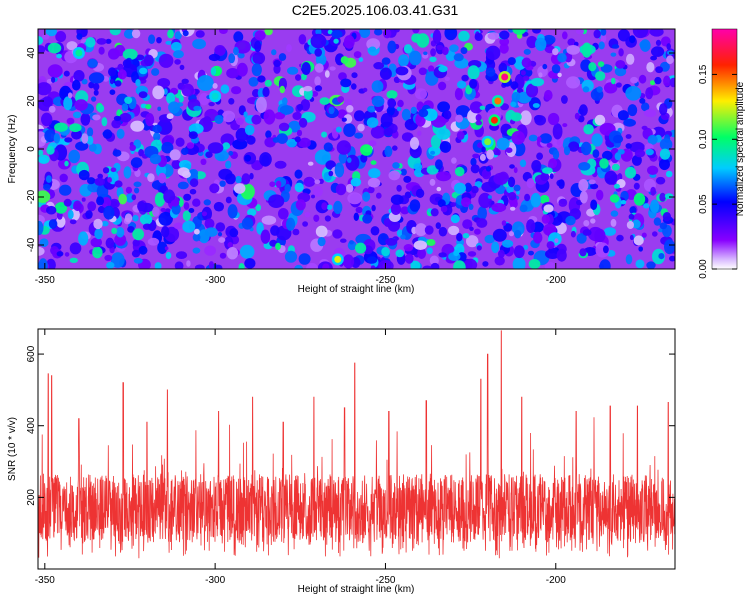 This screenshot has height=600, width=750. I want to click on x-tick-label: -250, so click(385, 280).